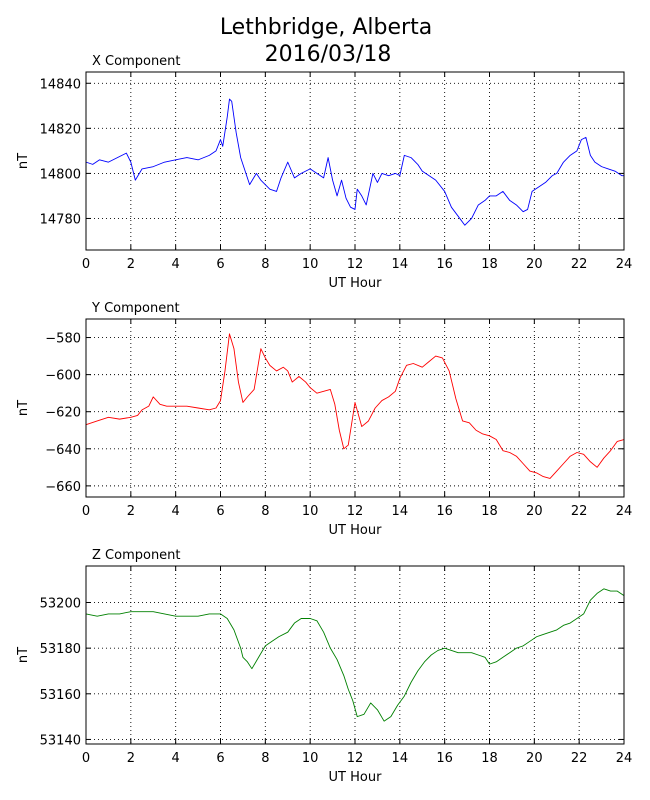  What do you see at coordinates (60, 84) in the screenshot?
I see `x-component-ytick-label-3: 14840` at bounding box center [60, 84].